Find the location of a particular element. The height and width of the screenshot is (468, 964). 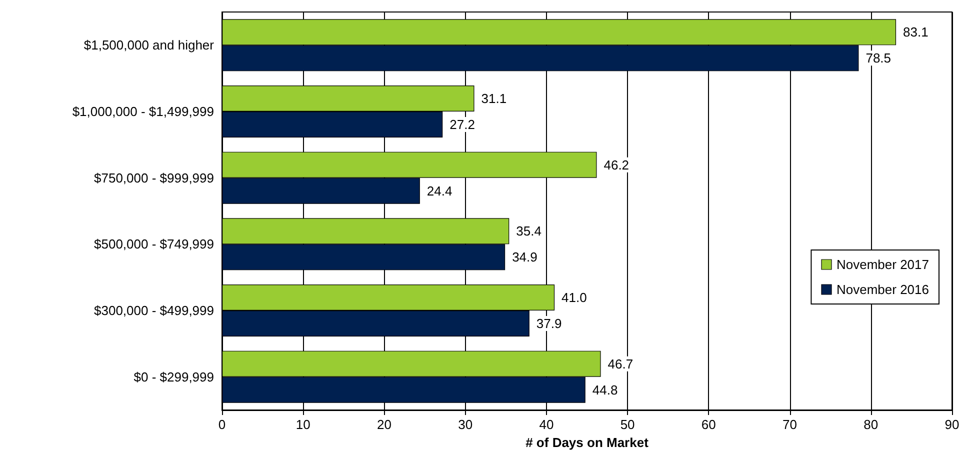

legend-label: November 2016 is located at coordinates (882, 289).